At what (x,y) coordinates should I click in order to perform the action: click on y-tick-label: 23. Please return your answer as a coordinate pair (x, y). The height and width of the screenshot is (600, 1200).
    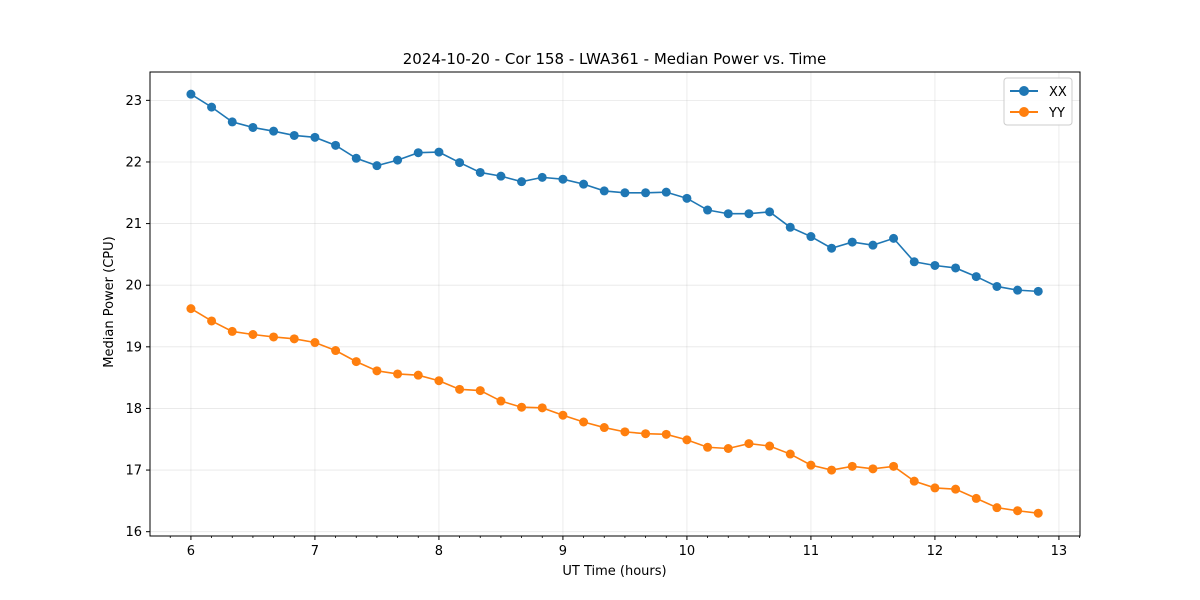
    Looking at the image, I should click on (133, 101).